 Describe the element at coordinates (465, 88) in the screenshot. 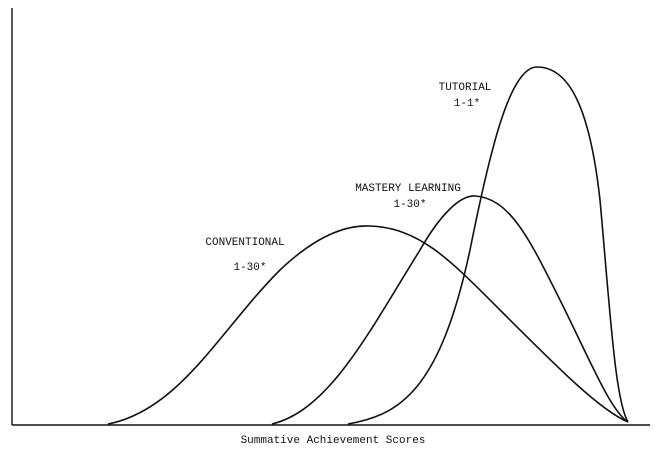

I see `curve-label: TUTORIAL` at that location.